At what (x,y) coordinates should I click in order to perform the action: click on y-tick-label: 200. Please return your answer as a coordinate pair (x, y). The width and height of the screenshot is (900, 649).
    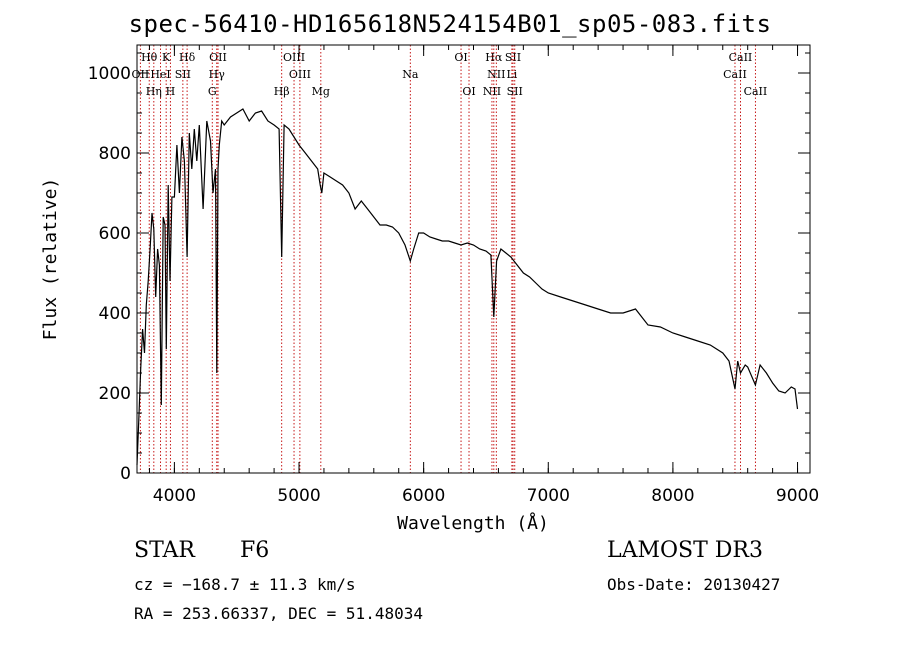
    Looking at the image, I should click on (115, 394).